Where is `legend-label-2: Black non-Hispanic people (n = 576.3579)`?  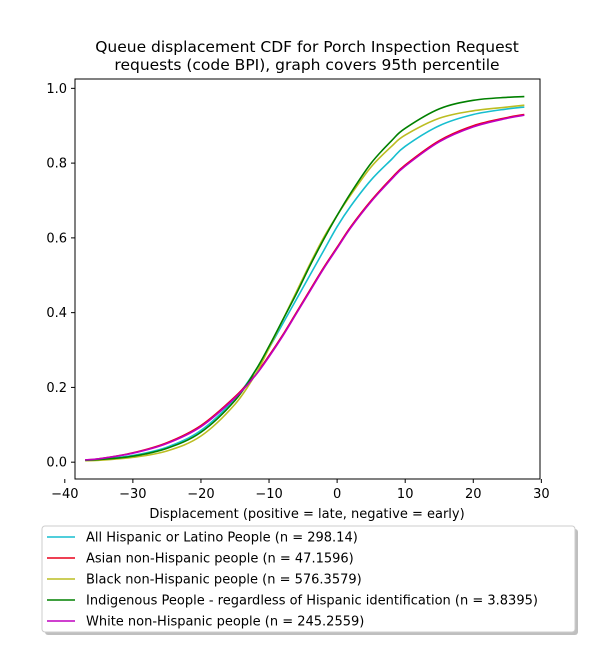
legend-label-2: Black non-Hispanic people (n = 576.3579) is located at coordinates (224, 580).